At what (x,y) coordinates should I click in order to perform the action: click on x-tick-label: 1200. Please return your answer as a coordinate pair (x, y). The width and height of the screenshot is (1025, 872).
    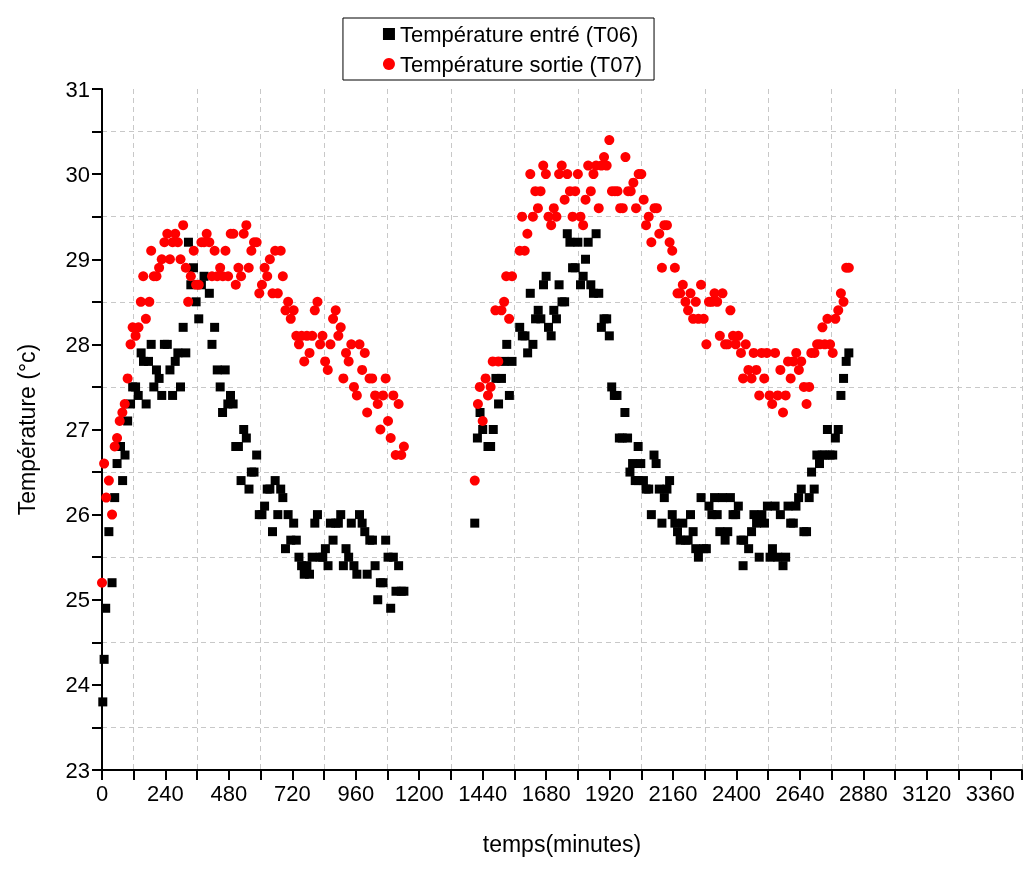
    Looking at the image, I should click on (419, 793).